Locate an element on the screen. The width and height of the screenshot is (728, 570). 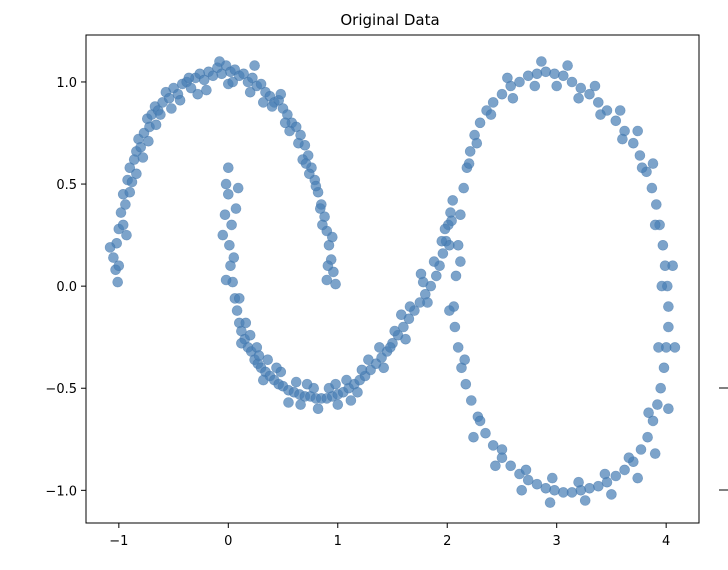
x-tick-label: 1 is located at coordinates (338, 541).